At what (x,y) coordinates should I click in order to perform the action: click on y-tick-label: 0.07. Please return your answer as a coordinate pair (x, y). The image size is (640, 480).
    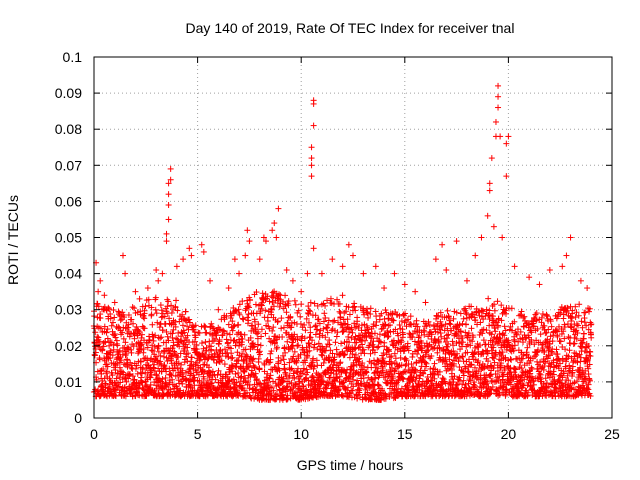
    Looking at the image, I should click on (68, 165).